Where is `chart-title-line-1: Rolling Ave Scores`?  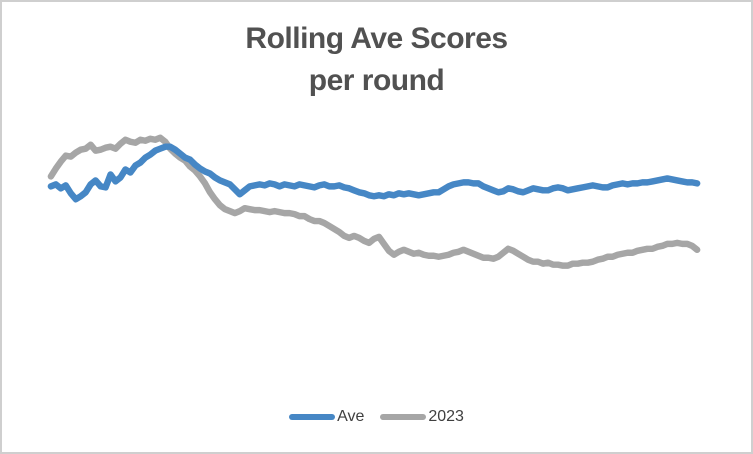
chart-title-line-1: Rolling Ave Scores is located at coordinates (376, 38).